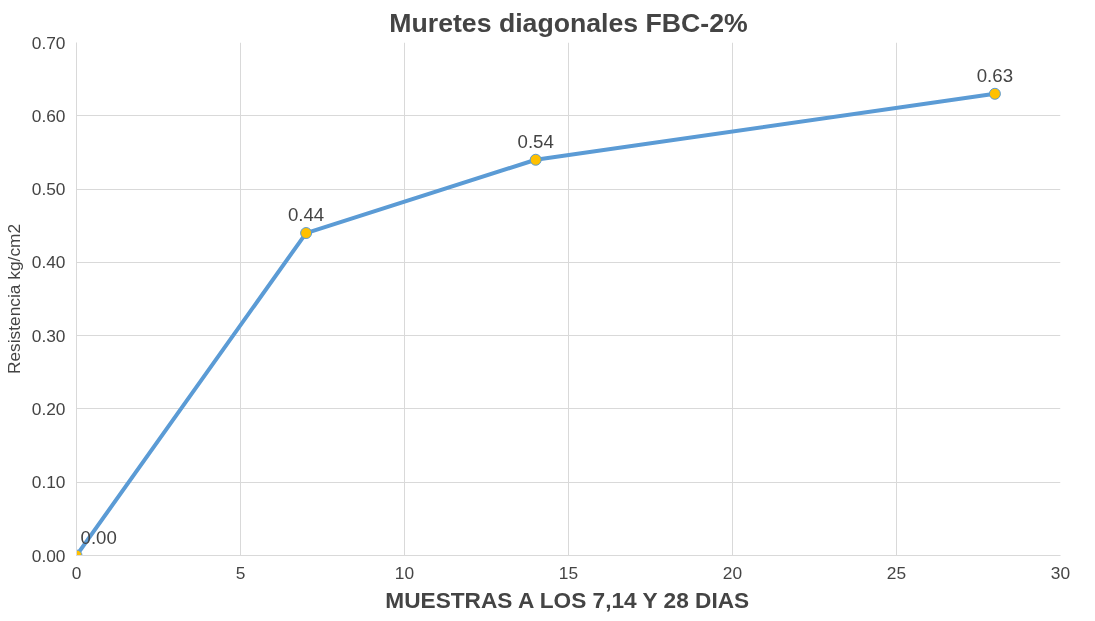 Image resolution: width=1095 pixels, height=621 pixels. I want to click on y-tick-label: 0.70, so click(48, 42).